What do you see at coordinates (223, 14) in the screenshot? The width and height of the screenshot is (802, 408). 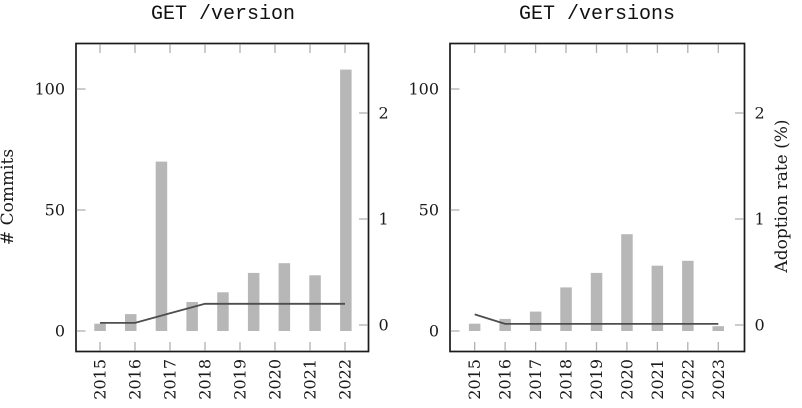 I see `chart-title-version: GET /version` at bounding box center [223, 14].